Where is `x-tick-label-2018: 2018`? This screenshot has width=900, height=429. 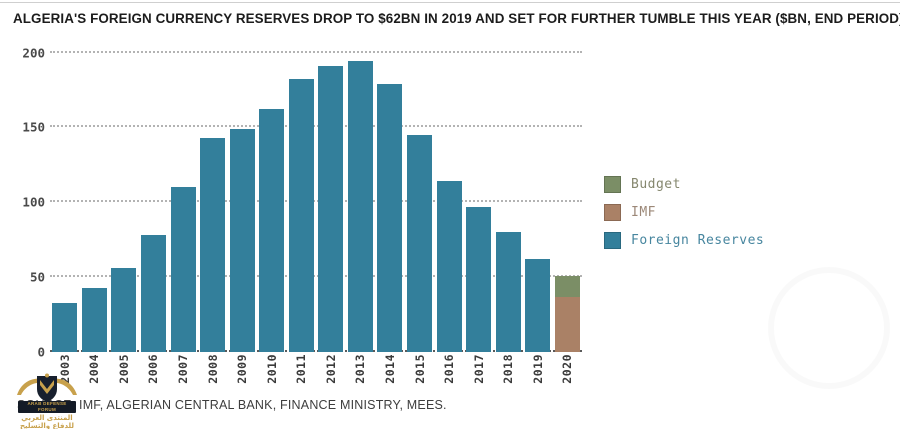 x-tick-label-2018: 2018 is located at coordinates (508, 369).